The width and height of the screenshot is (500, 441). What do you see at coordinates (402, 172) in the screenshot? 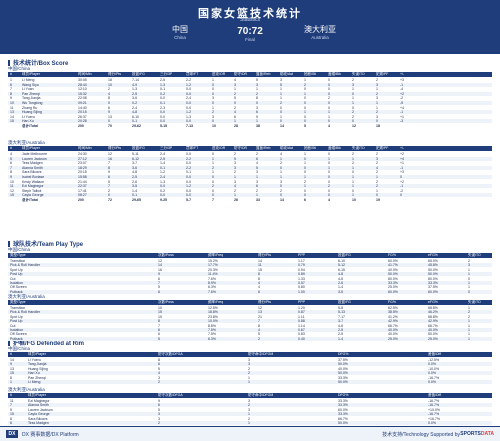
I see `table-cell: +3` at bounding box center [402, 172].